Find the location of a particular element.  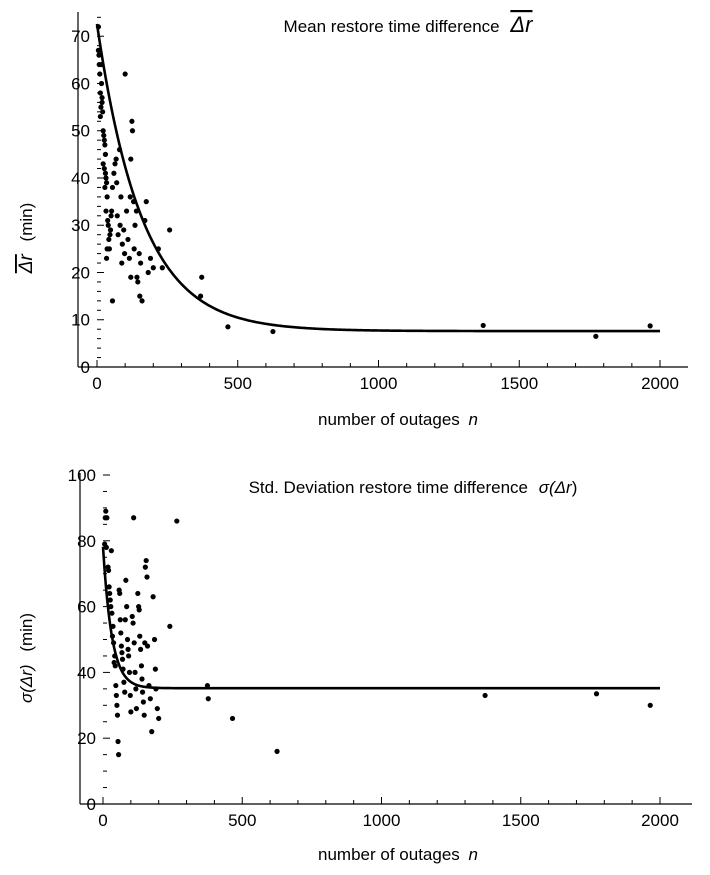

panel2-x-tick-label: 2000 is located at coordinates (660, 820).